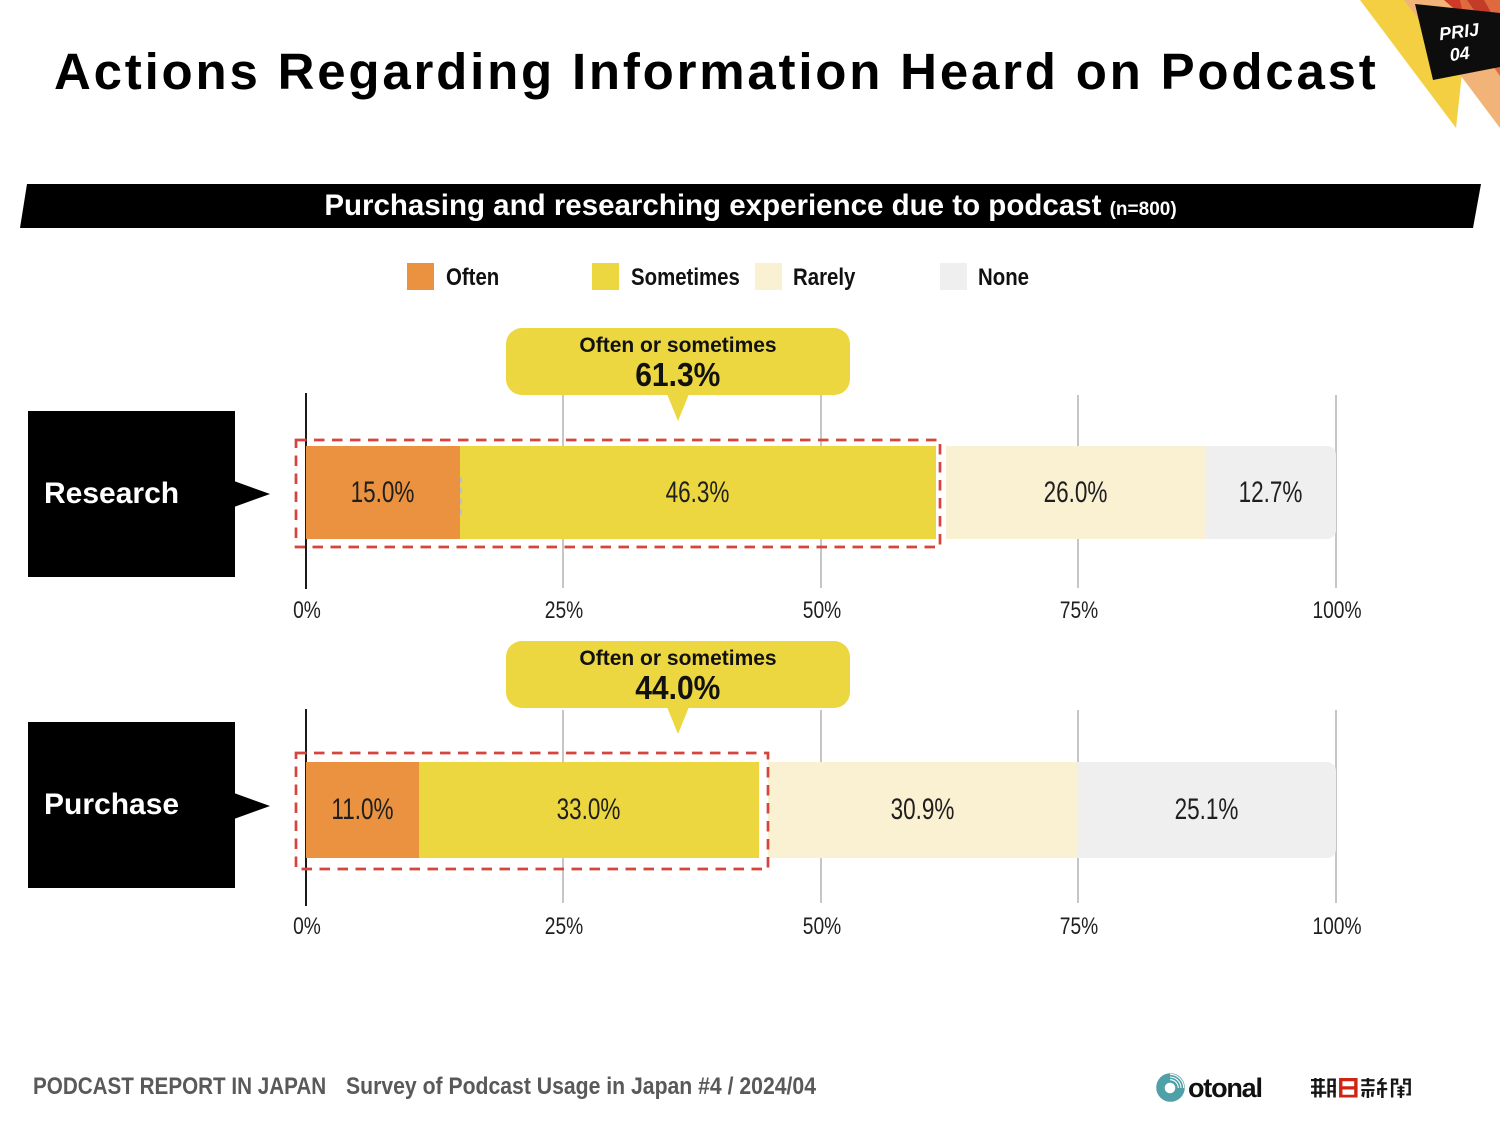 This screenshot has width=1500, height=1124. What do you see at coordinates (1459, 31) in the screenshot?
I see `svg-text: PRIJ` at bounding box center [1459, 31].